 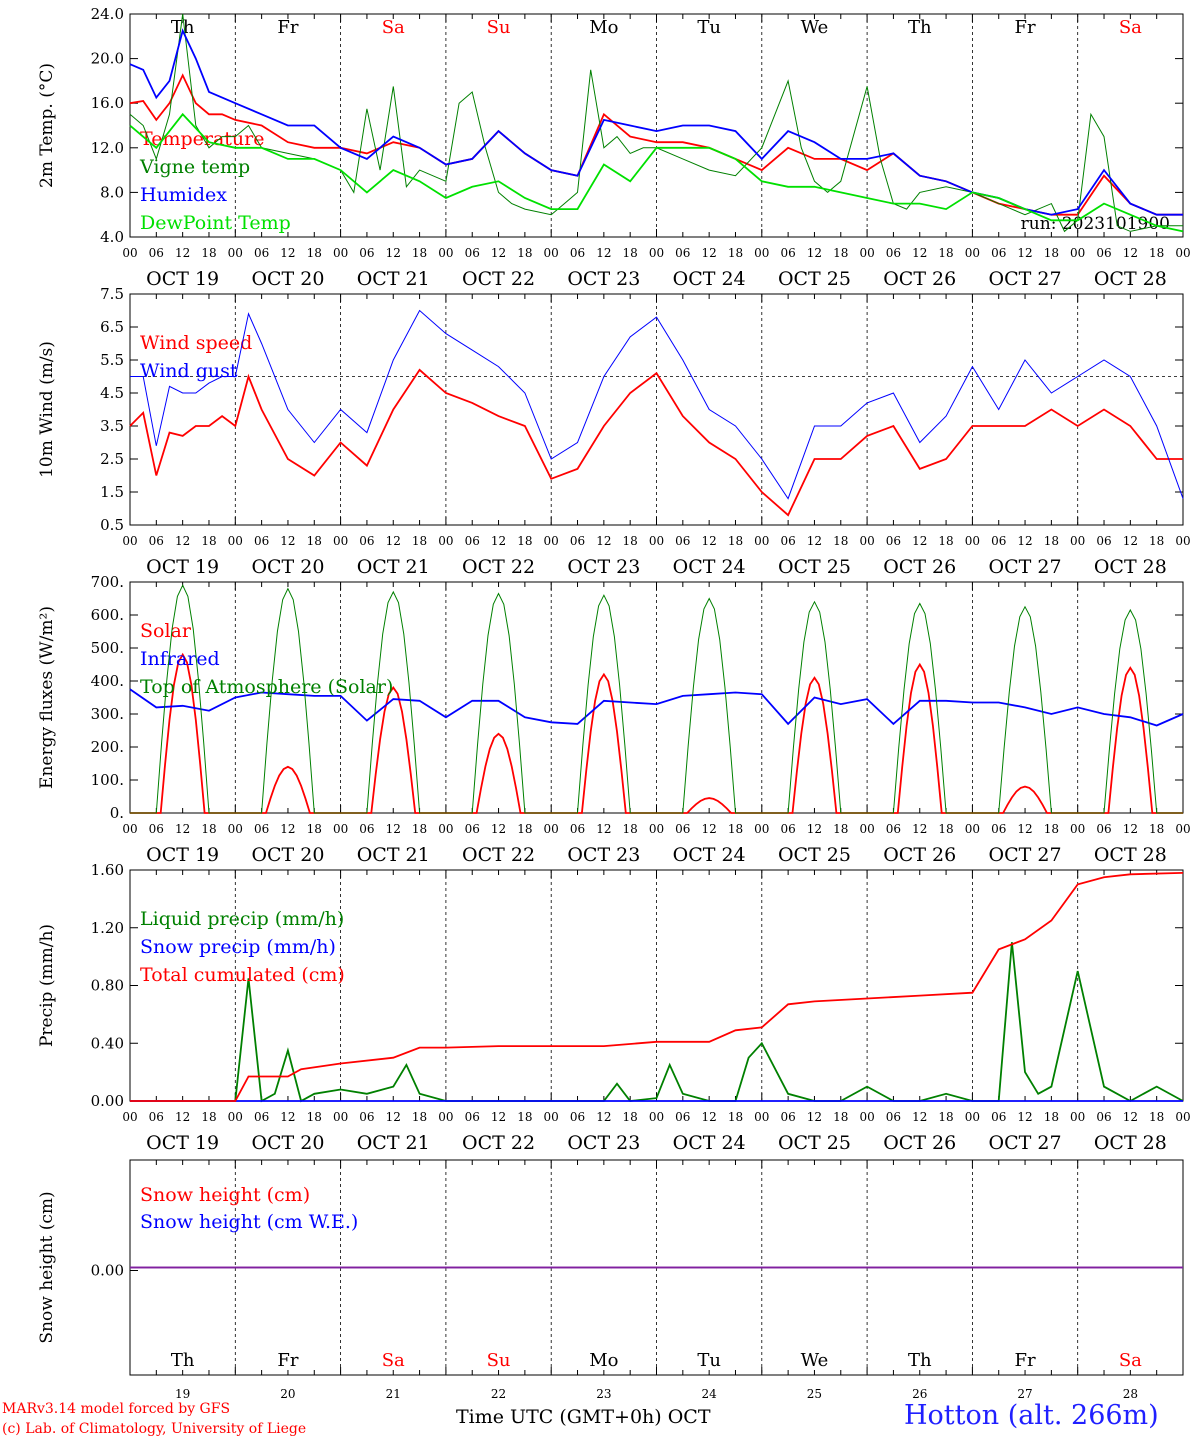 I want to click on legend-solar: Solar, so click(x=166, y=631).